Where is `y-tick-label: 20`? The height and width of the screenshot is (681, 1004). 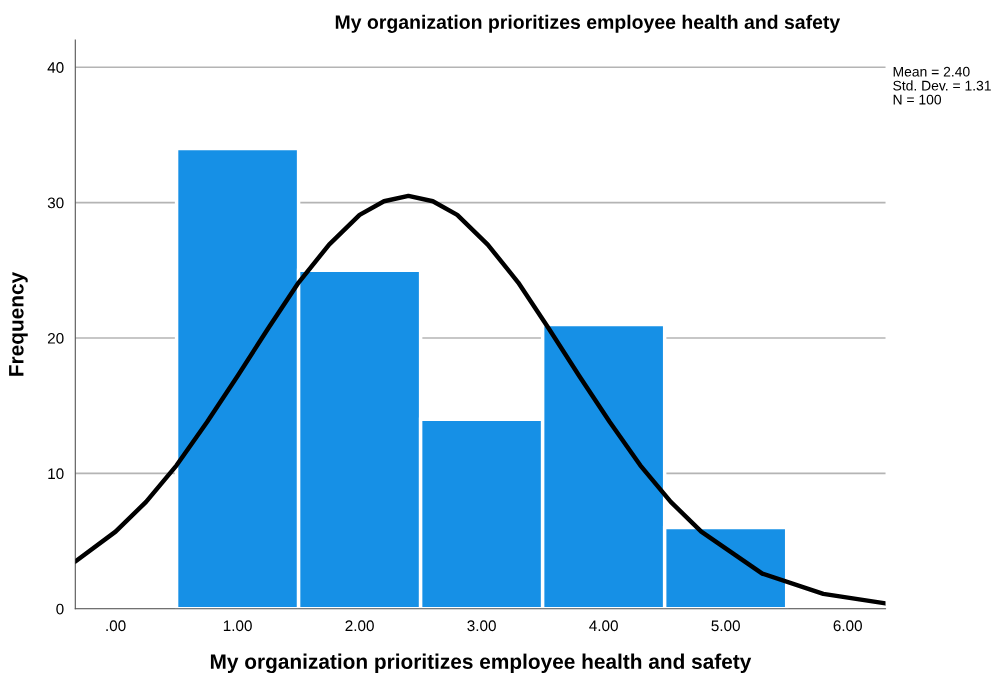
y-tick-label: 20 is located at coordinates (55, 338).